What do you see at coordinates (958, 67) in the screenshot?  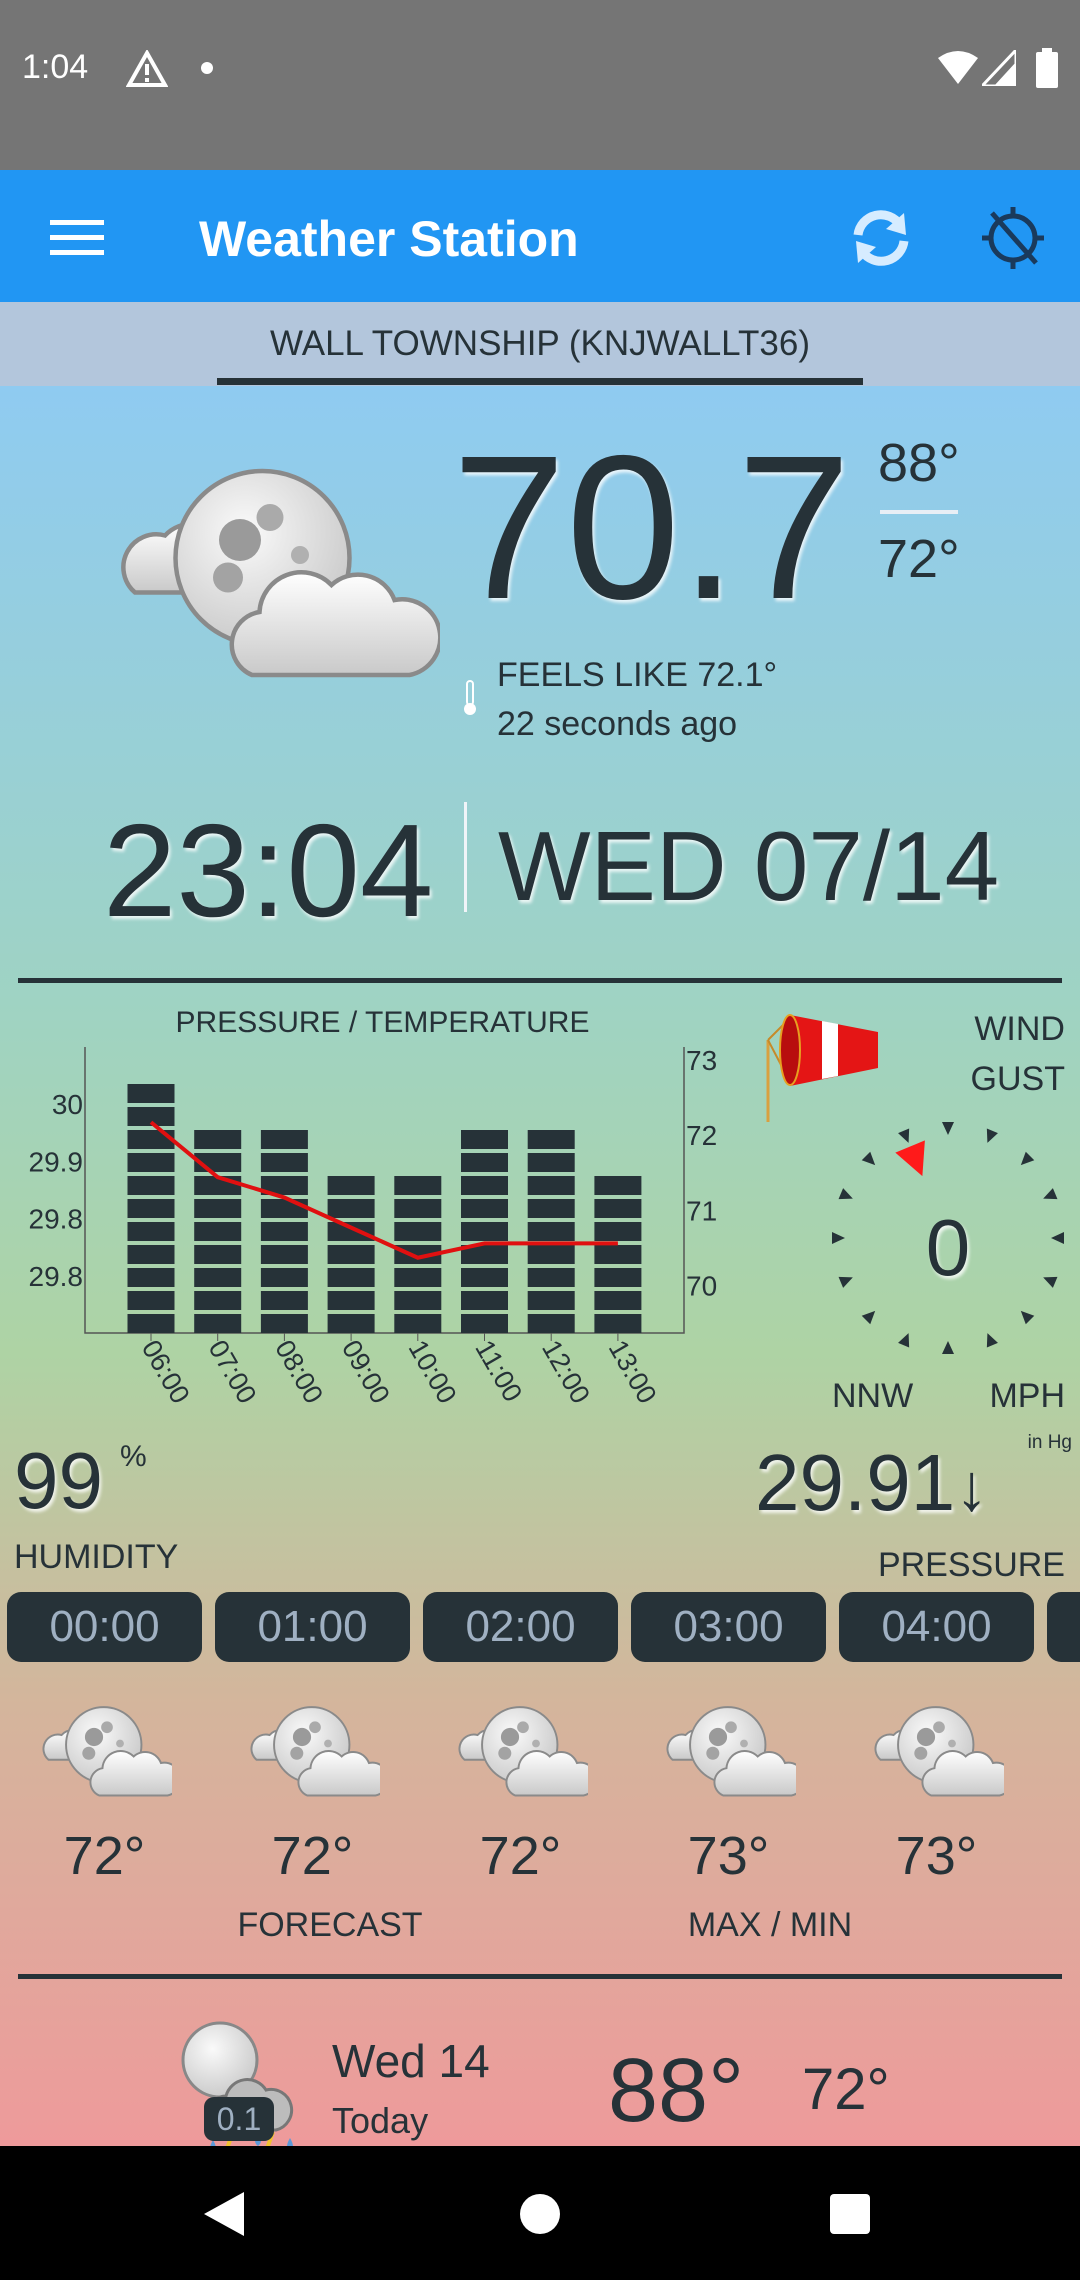 I see `wifi-icon` at bounding box center [958, 67].